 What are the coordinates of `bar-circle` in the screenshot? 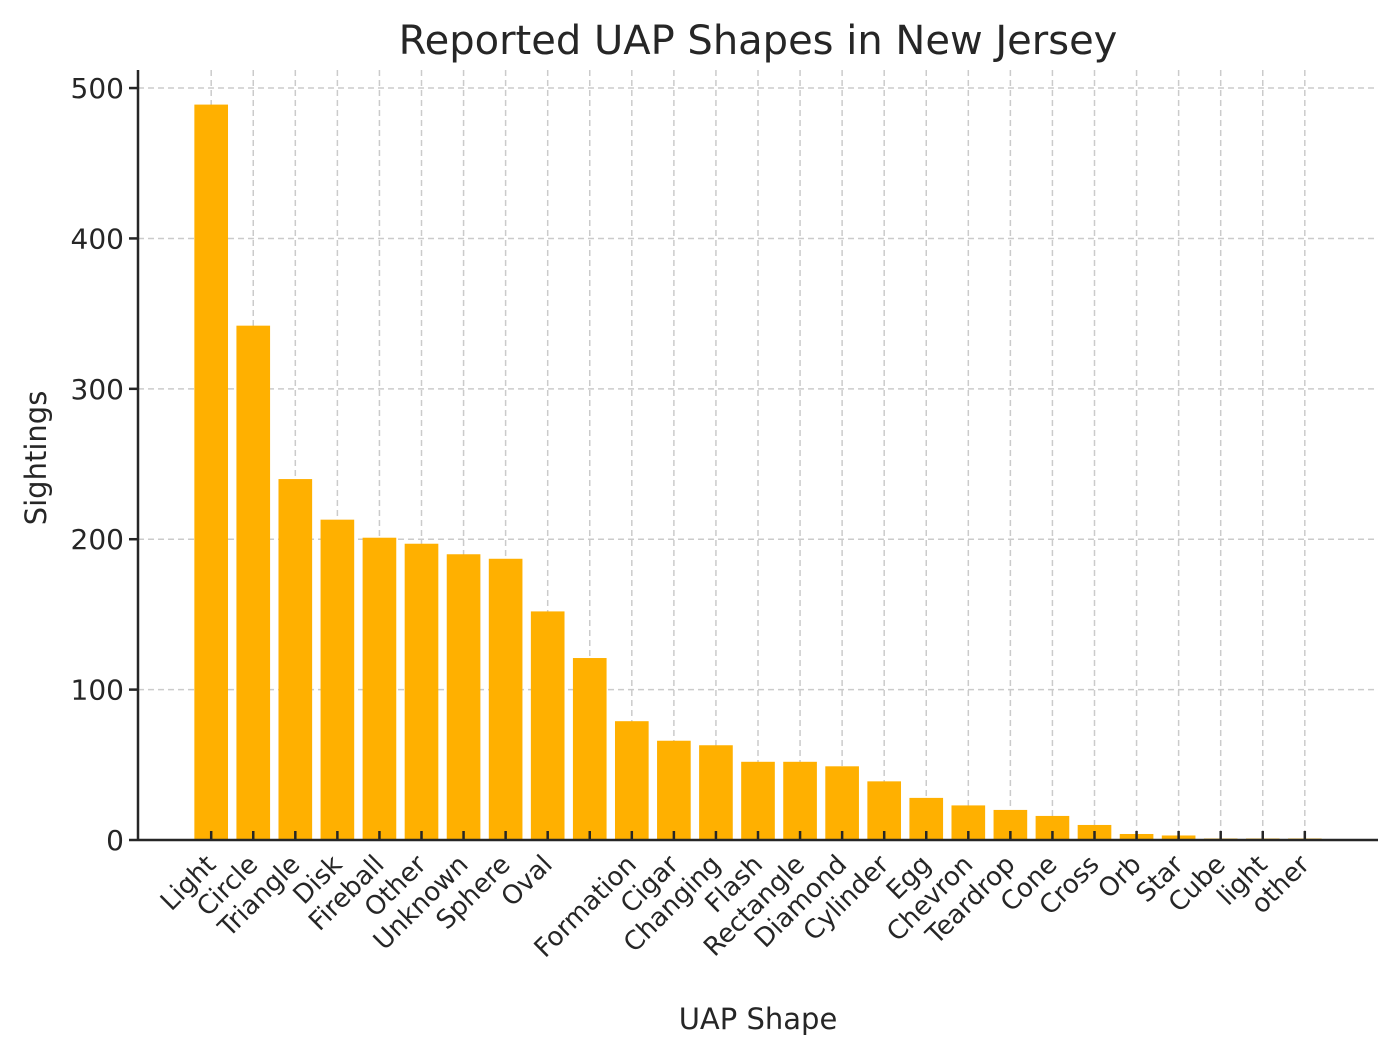 It's located at (253, 582).